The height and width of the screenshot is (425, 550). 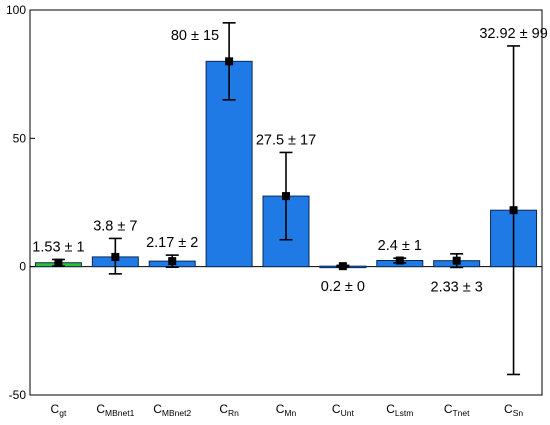 I want to click on category-label: CMBnet2, so click(x=172, y=410).